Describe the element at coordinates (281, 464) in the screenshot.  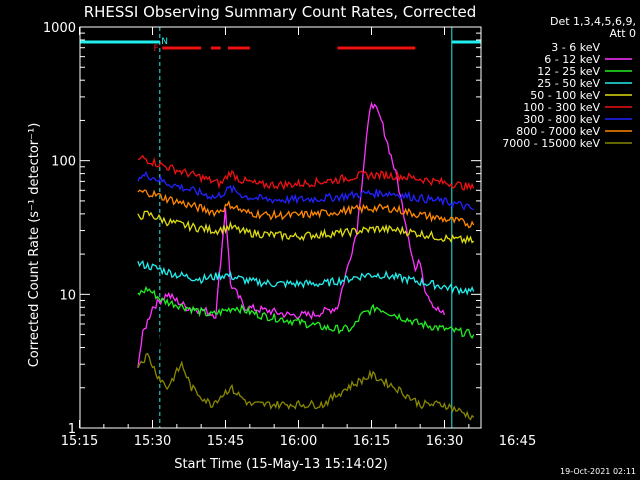
I see `x-axis-label: Start Time (15-May-13 15:14:02)` at that location.